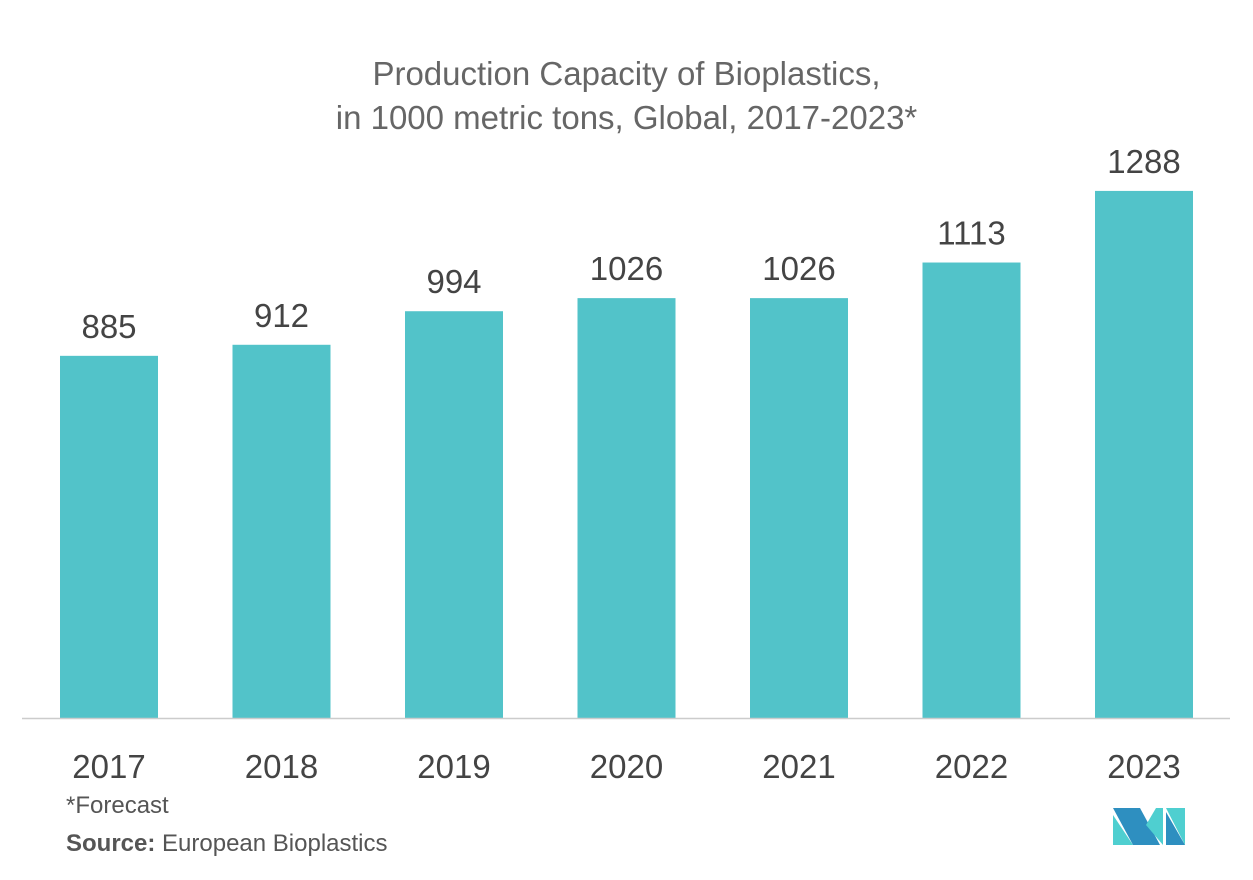 The image size is (1253, 880). I want to click on x-tick-label: 2019, so click(453, 766).